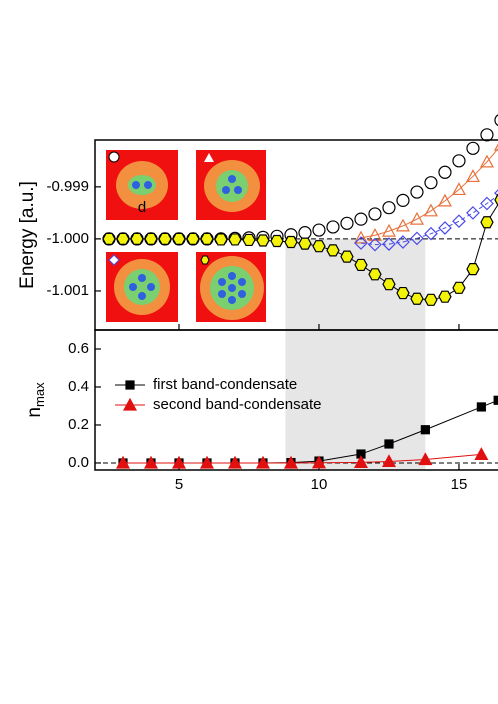  I want to click on insets: d, so click(186, 236).